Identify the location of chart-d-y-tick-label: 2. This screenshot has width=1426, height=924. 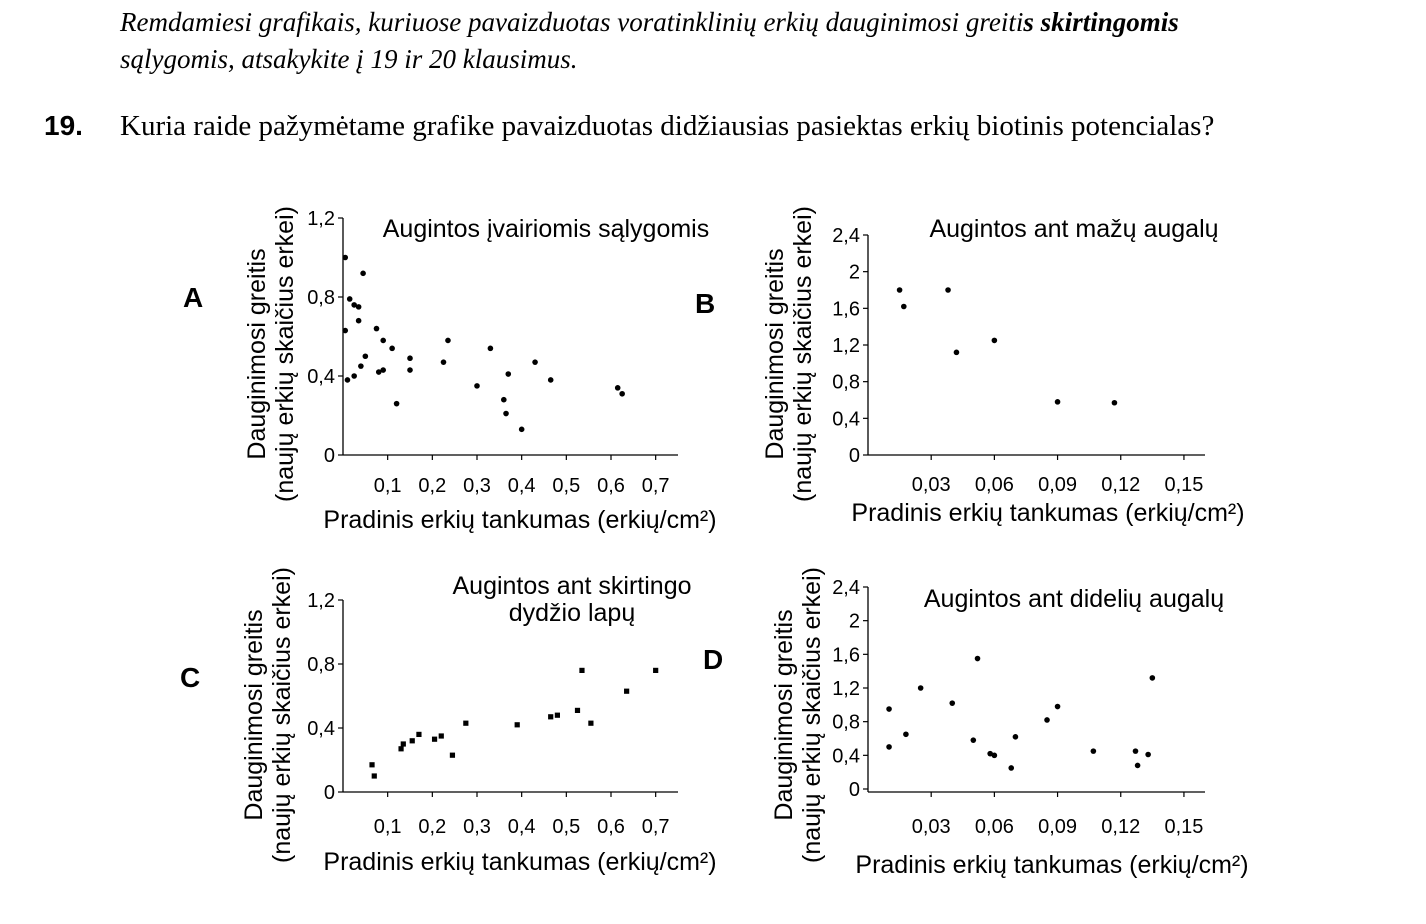
(854, 622).